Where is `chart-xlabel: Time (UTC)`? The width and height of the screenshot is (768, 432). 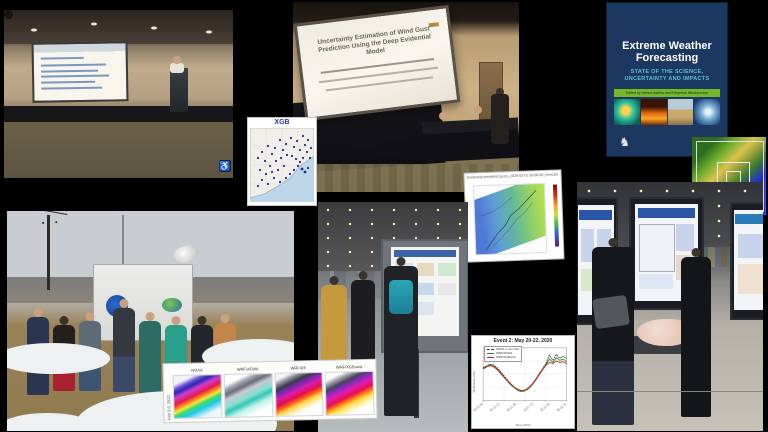
chart-xlabel: Time (UTC) is located at coordinates (523, 425).